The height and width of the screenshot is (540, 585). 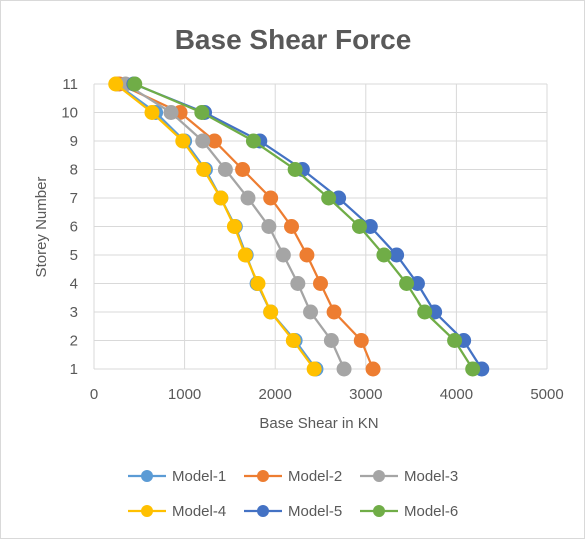 What do you see at coordinates (315, 476) in the screenshot?
I see `legend-label: Model-2` at bounding box center [315, 476].